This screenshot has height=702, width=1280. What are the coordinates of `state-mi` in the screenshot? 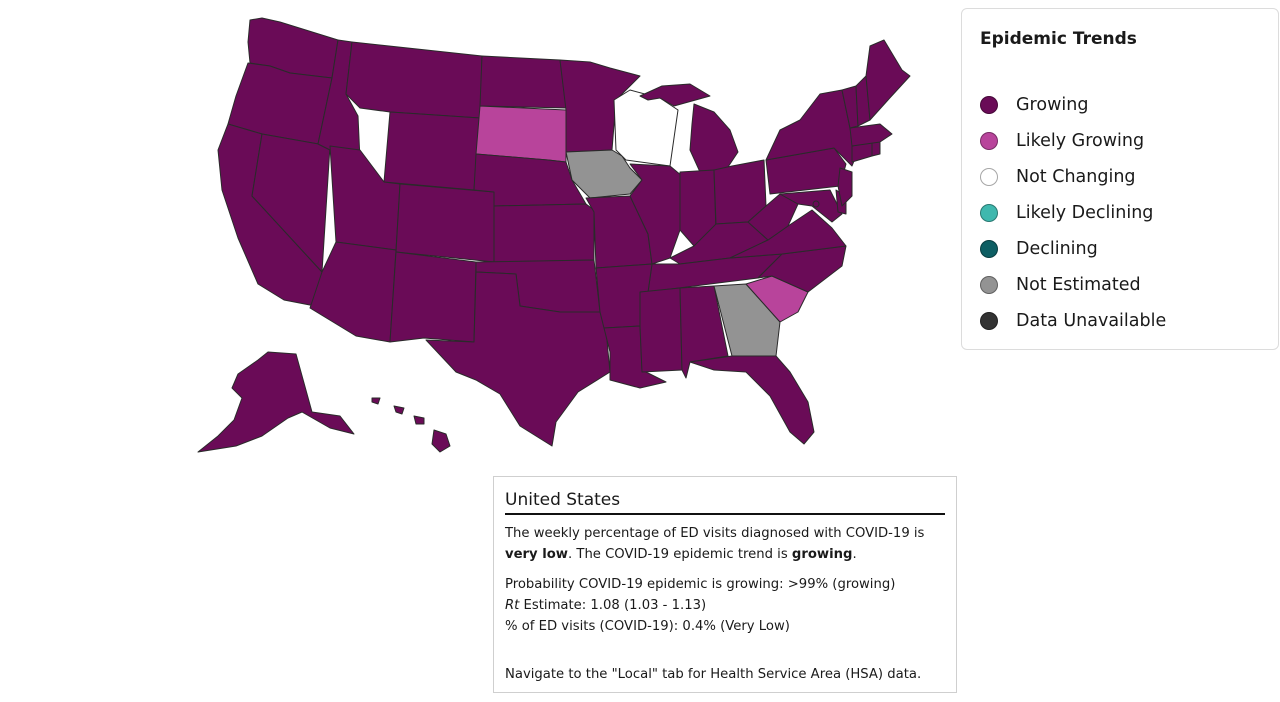 It's located at (675, 95).